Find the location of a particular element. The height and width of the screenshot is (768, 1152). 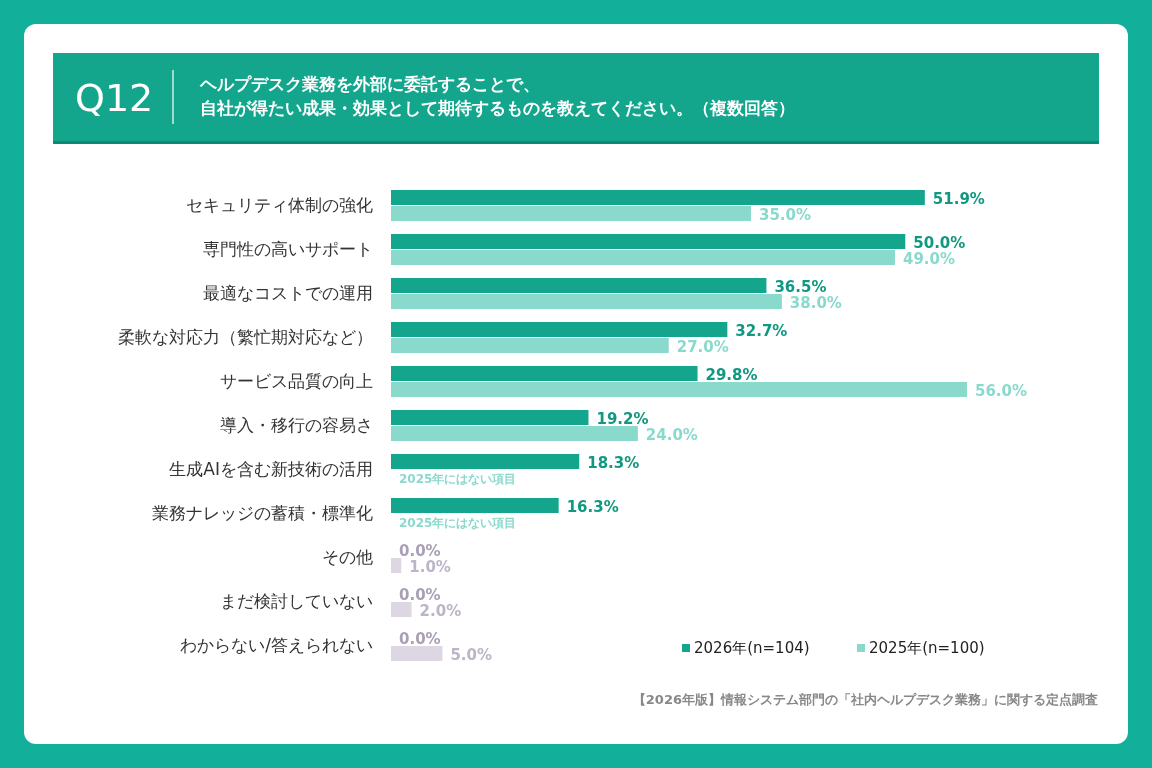

data-label: 29.8% is located at coordinates (731, 375).